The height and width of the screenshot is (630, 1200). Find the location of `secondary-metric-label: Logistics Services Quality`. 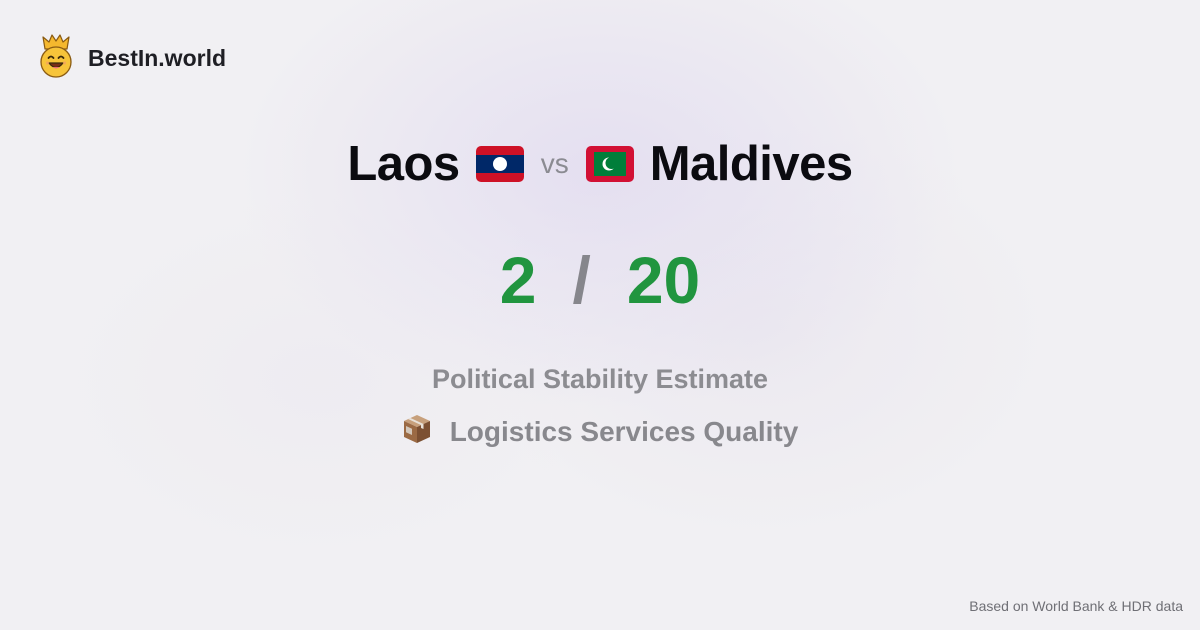

secondary-metric-label: Logistics Services Quality is located at coordinates (624, 431).